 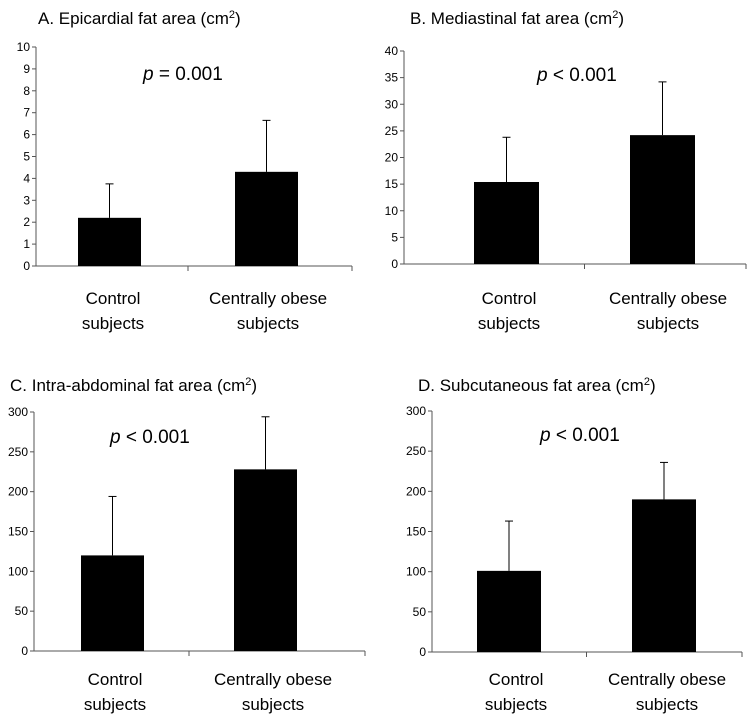 I want to click on y-tick-label: 30, so click(x=392, y=104).